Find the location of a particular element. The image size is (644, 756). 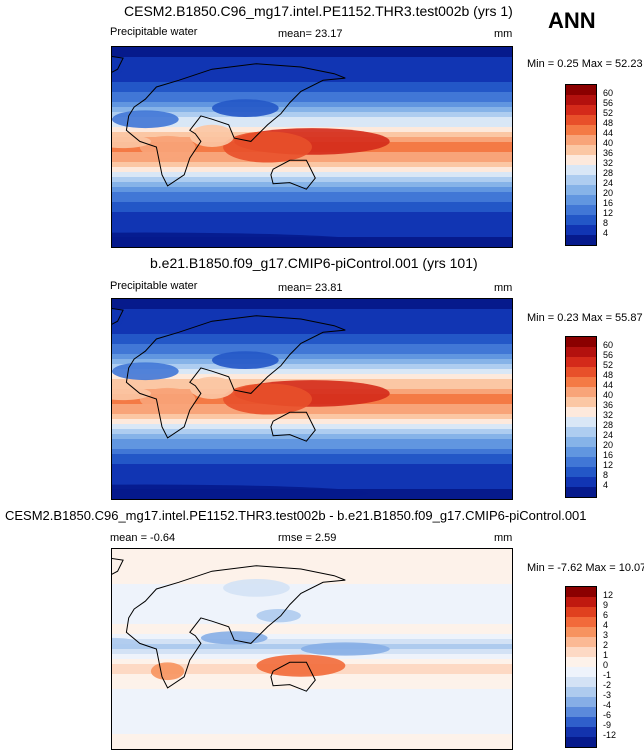

panel-1-stat-value: 23.17 is located at coordinates (329, 34).